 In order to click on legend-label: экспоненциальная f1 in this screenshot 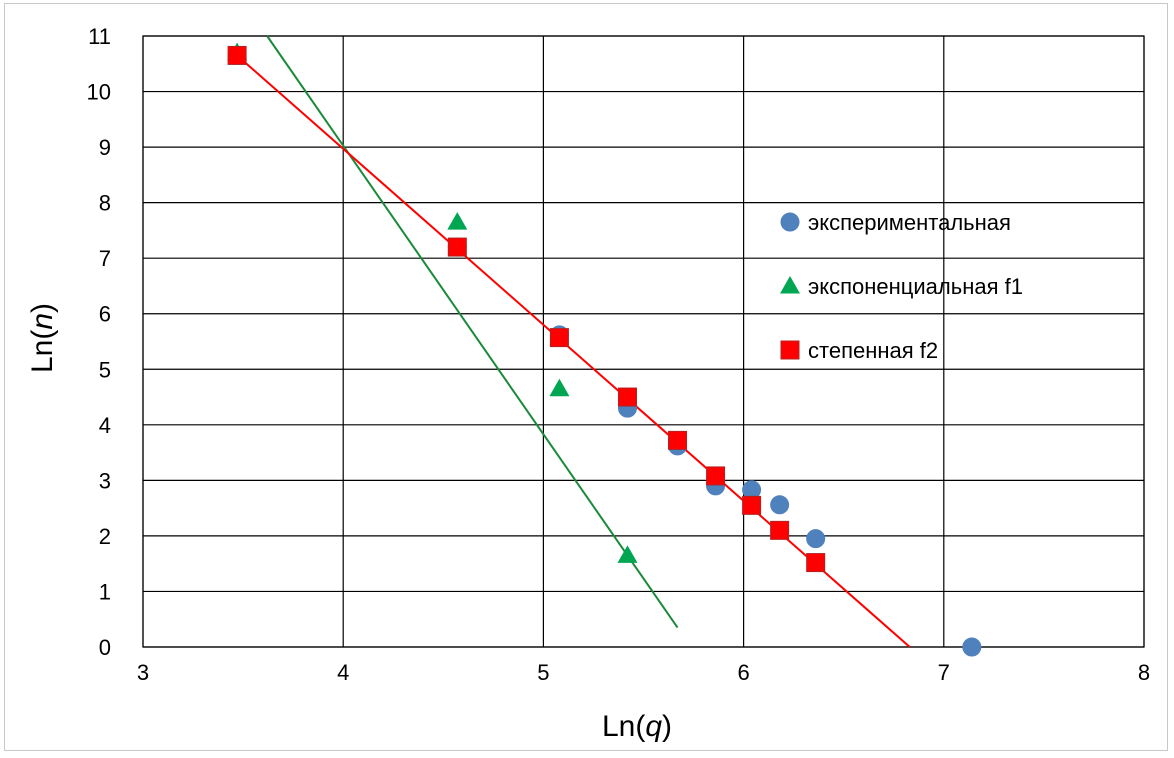, I will do `click(915, 286)`.